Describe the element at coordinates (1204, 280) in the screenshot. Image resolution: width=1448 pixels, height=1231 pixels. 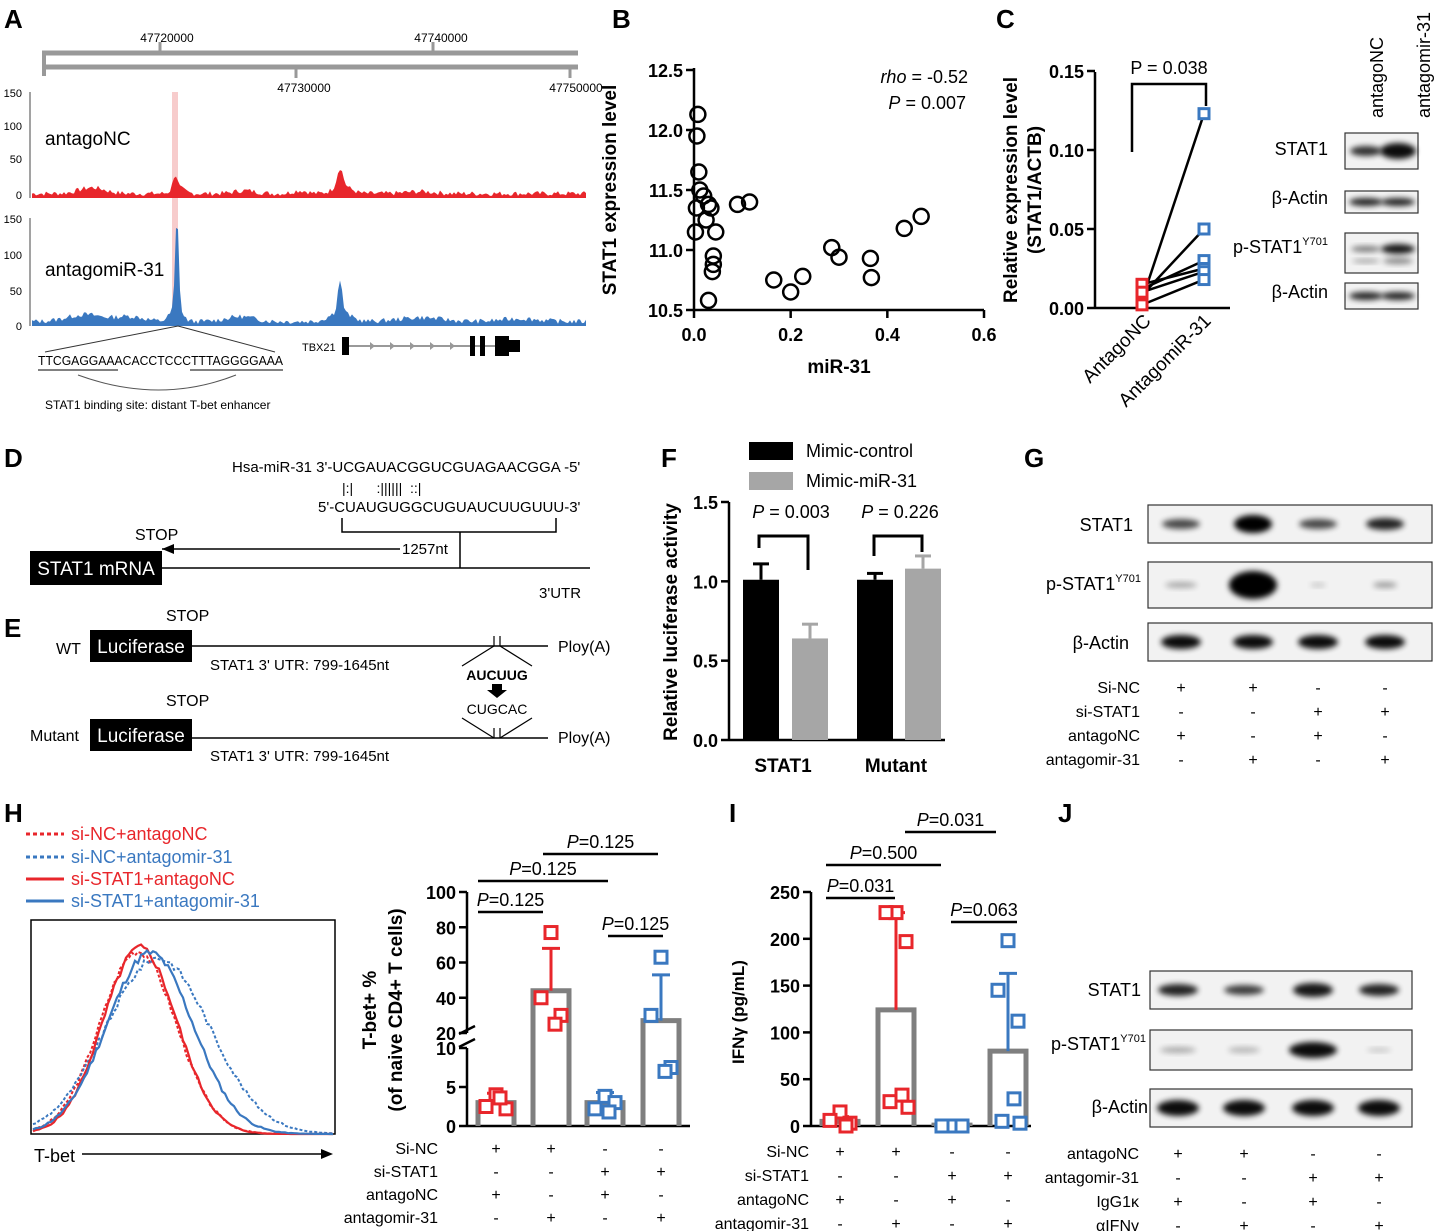
I see `c-point-antagomir31` at that location.